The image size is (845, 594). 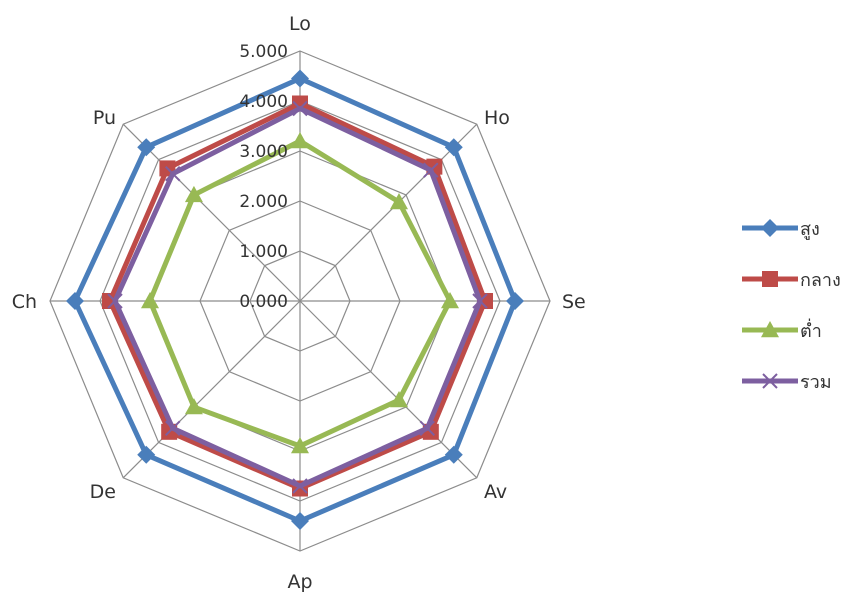 I want to click on point-0-se, so click(x=515, y=301).